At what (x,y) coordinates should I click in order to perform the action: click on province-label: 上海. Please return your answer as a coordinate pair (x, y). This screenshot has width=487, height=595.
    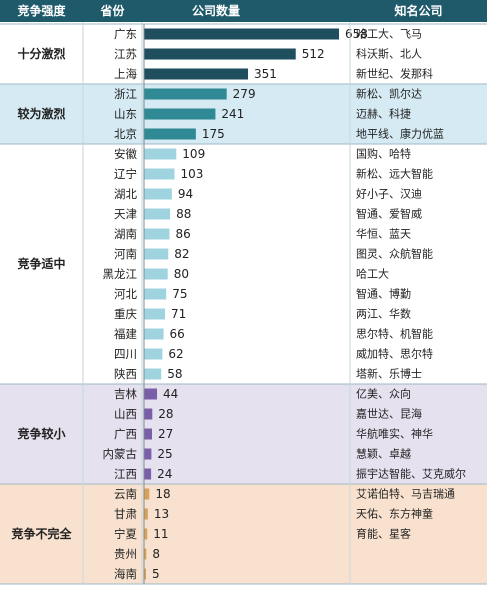
    Looking at the image, I should click on (125, 74).